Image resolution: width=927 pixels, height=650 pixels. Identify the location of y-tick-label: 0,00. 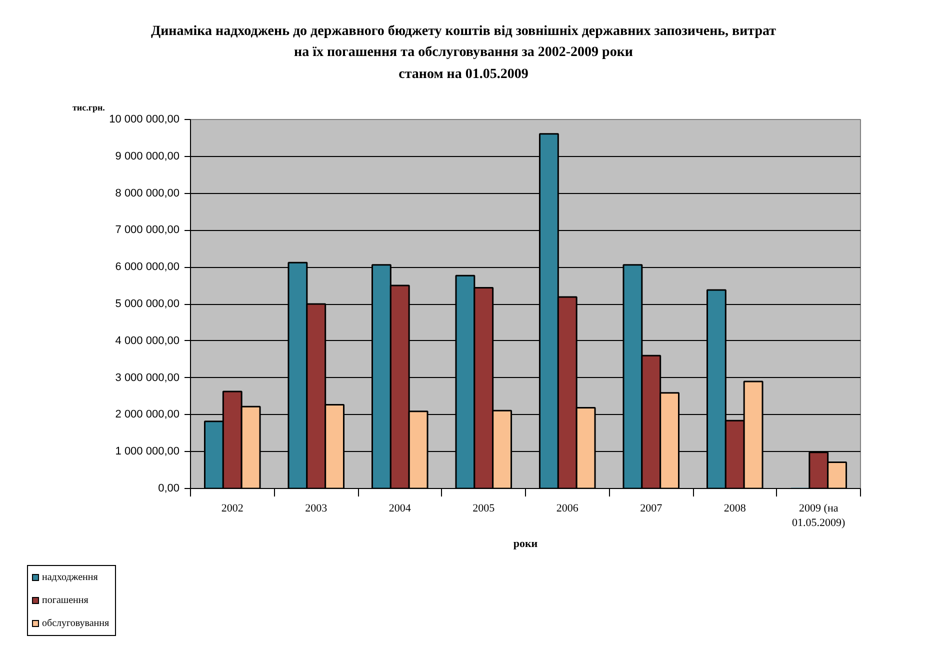
(169, 488).